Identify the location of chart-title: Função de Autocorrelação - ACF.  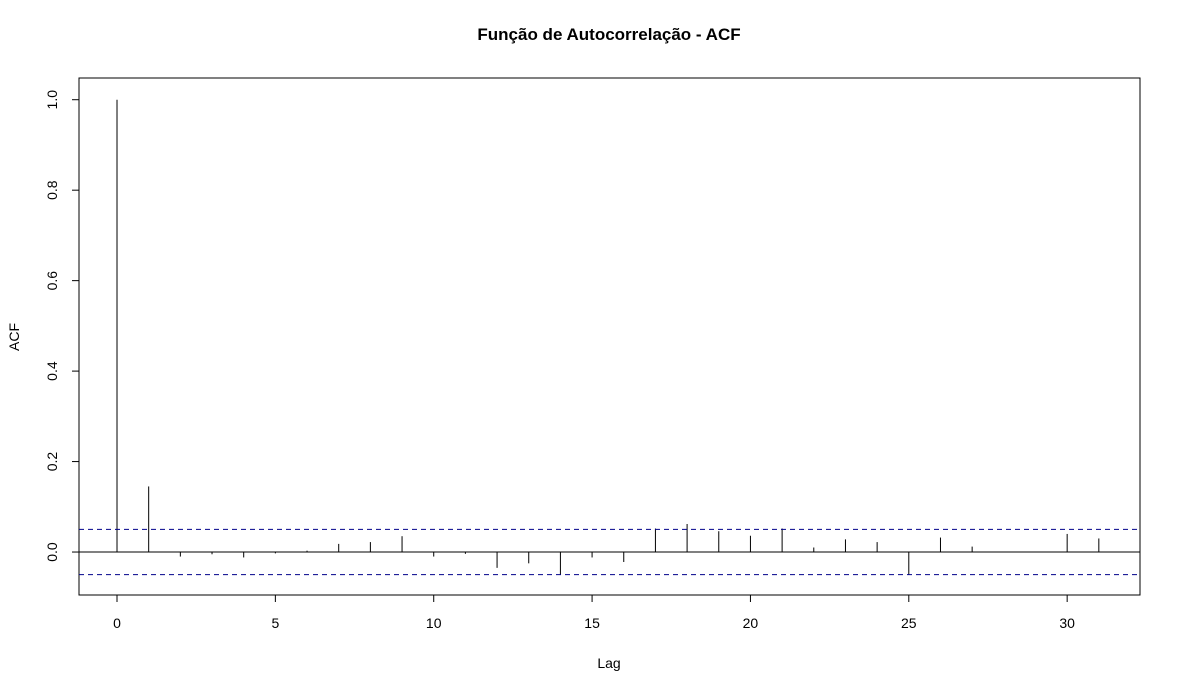
(608, 34).